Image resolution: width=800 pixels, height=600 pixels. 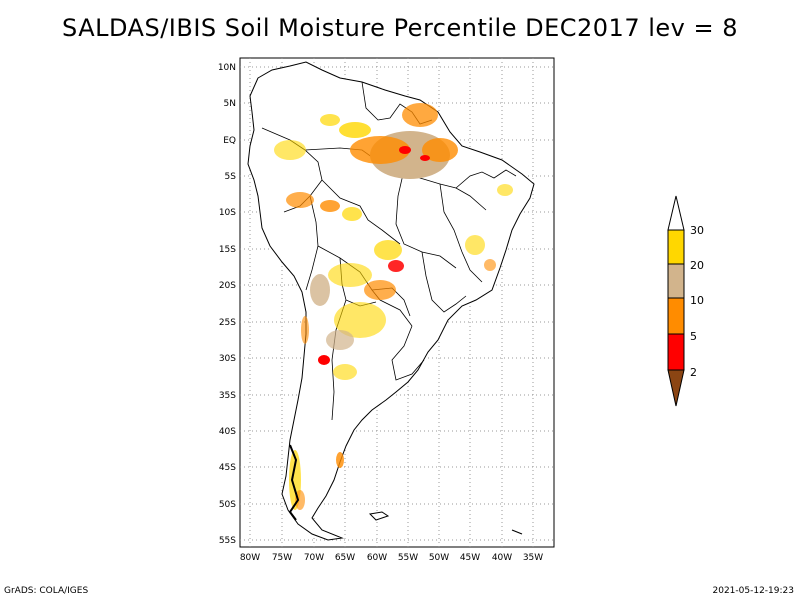 What do you see at coordinates (231, 177) in the screenshot?
I see `lat-label-5s: 5S` at bounding box center [231, 177].